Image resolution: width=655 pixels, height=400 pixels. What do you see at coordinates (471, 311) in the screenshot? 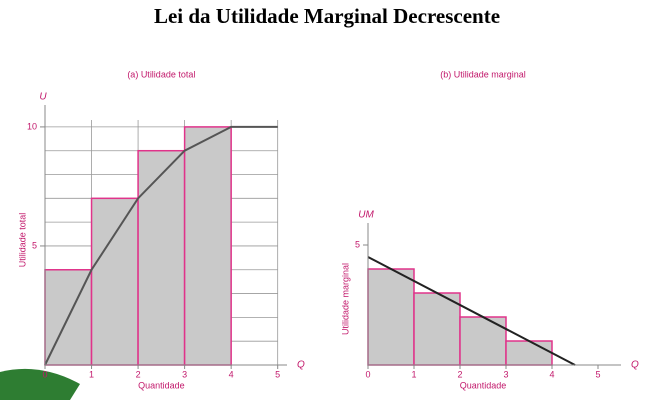
I see `curve` at bounding box center [471, 311].